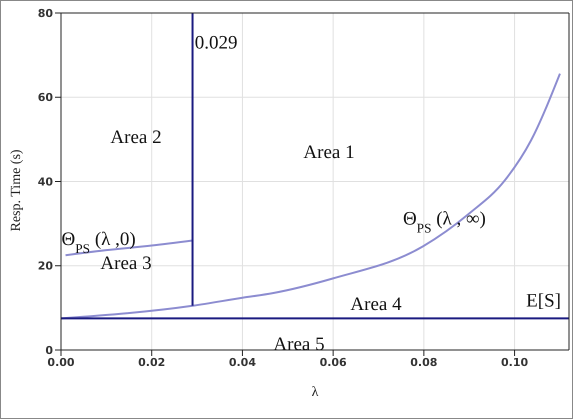 The width and height of the screenshot is (573, 419). What do you see at coordinates (242, 362) in the screenshot?
I see `x-tick-label: 0.04` at bounding box center [242, 362].